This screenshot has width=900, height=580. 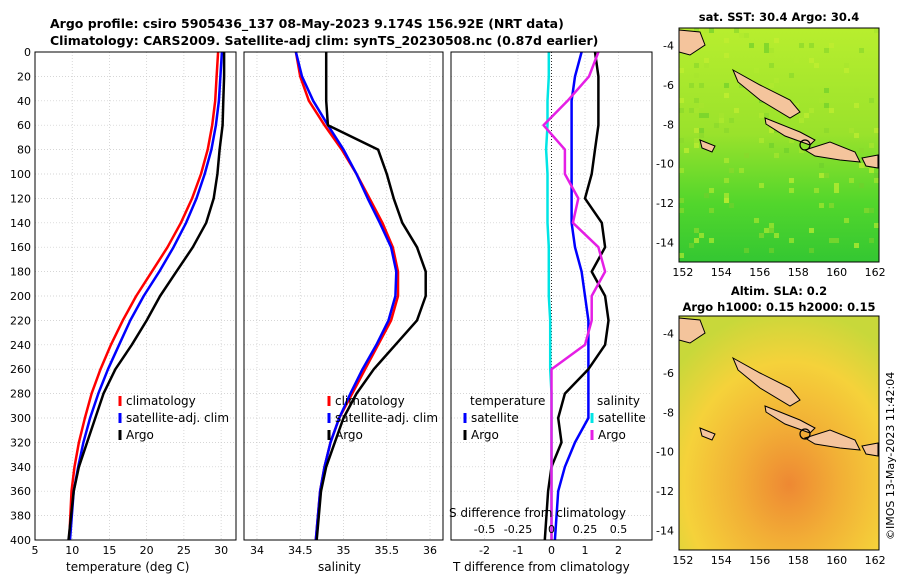 I want to click on map-y-tick-label: -14, so click(x=665, y=242).